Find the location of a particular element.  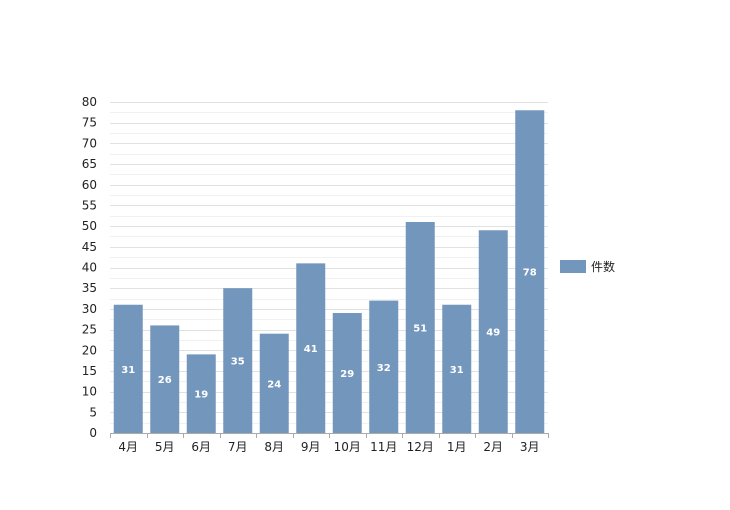

x-tick-label: 1月 is located at coordinates (457, 447).